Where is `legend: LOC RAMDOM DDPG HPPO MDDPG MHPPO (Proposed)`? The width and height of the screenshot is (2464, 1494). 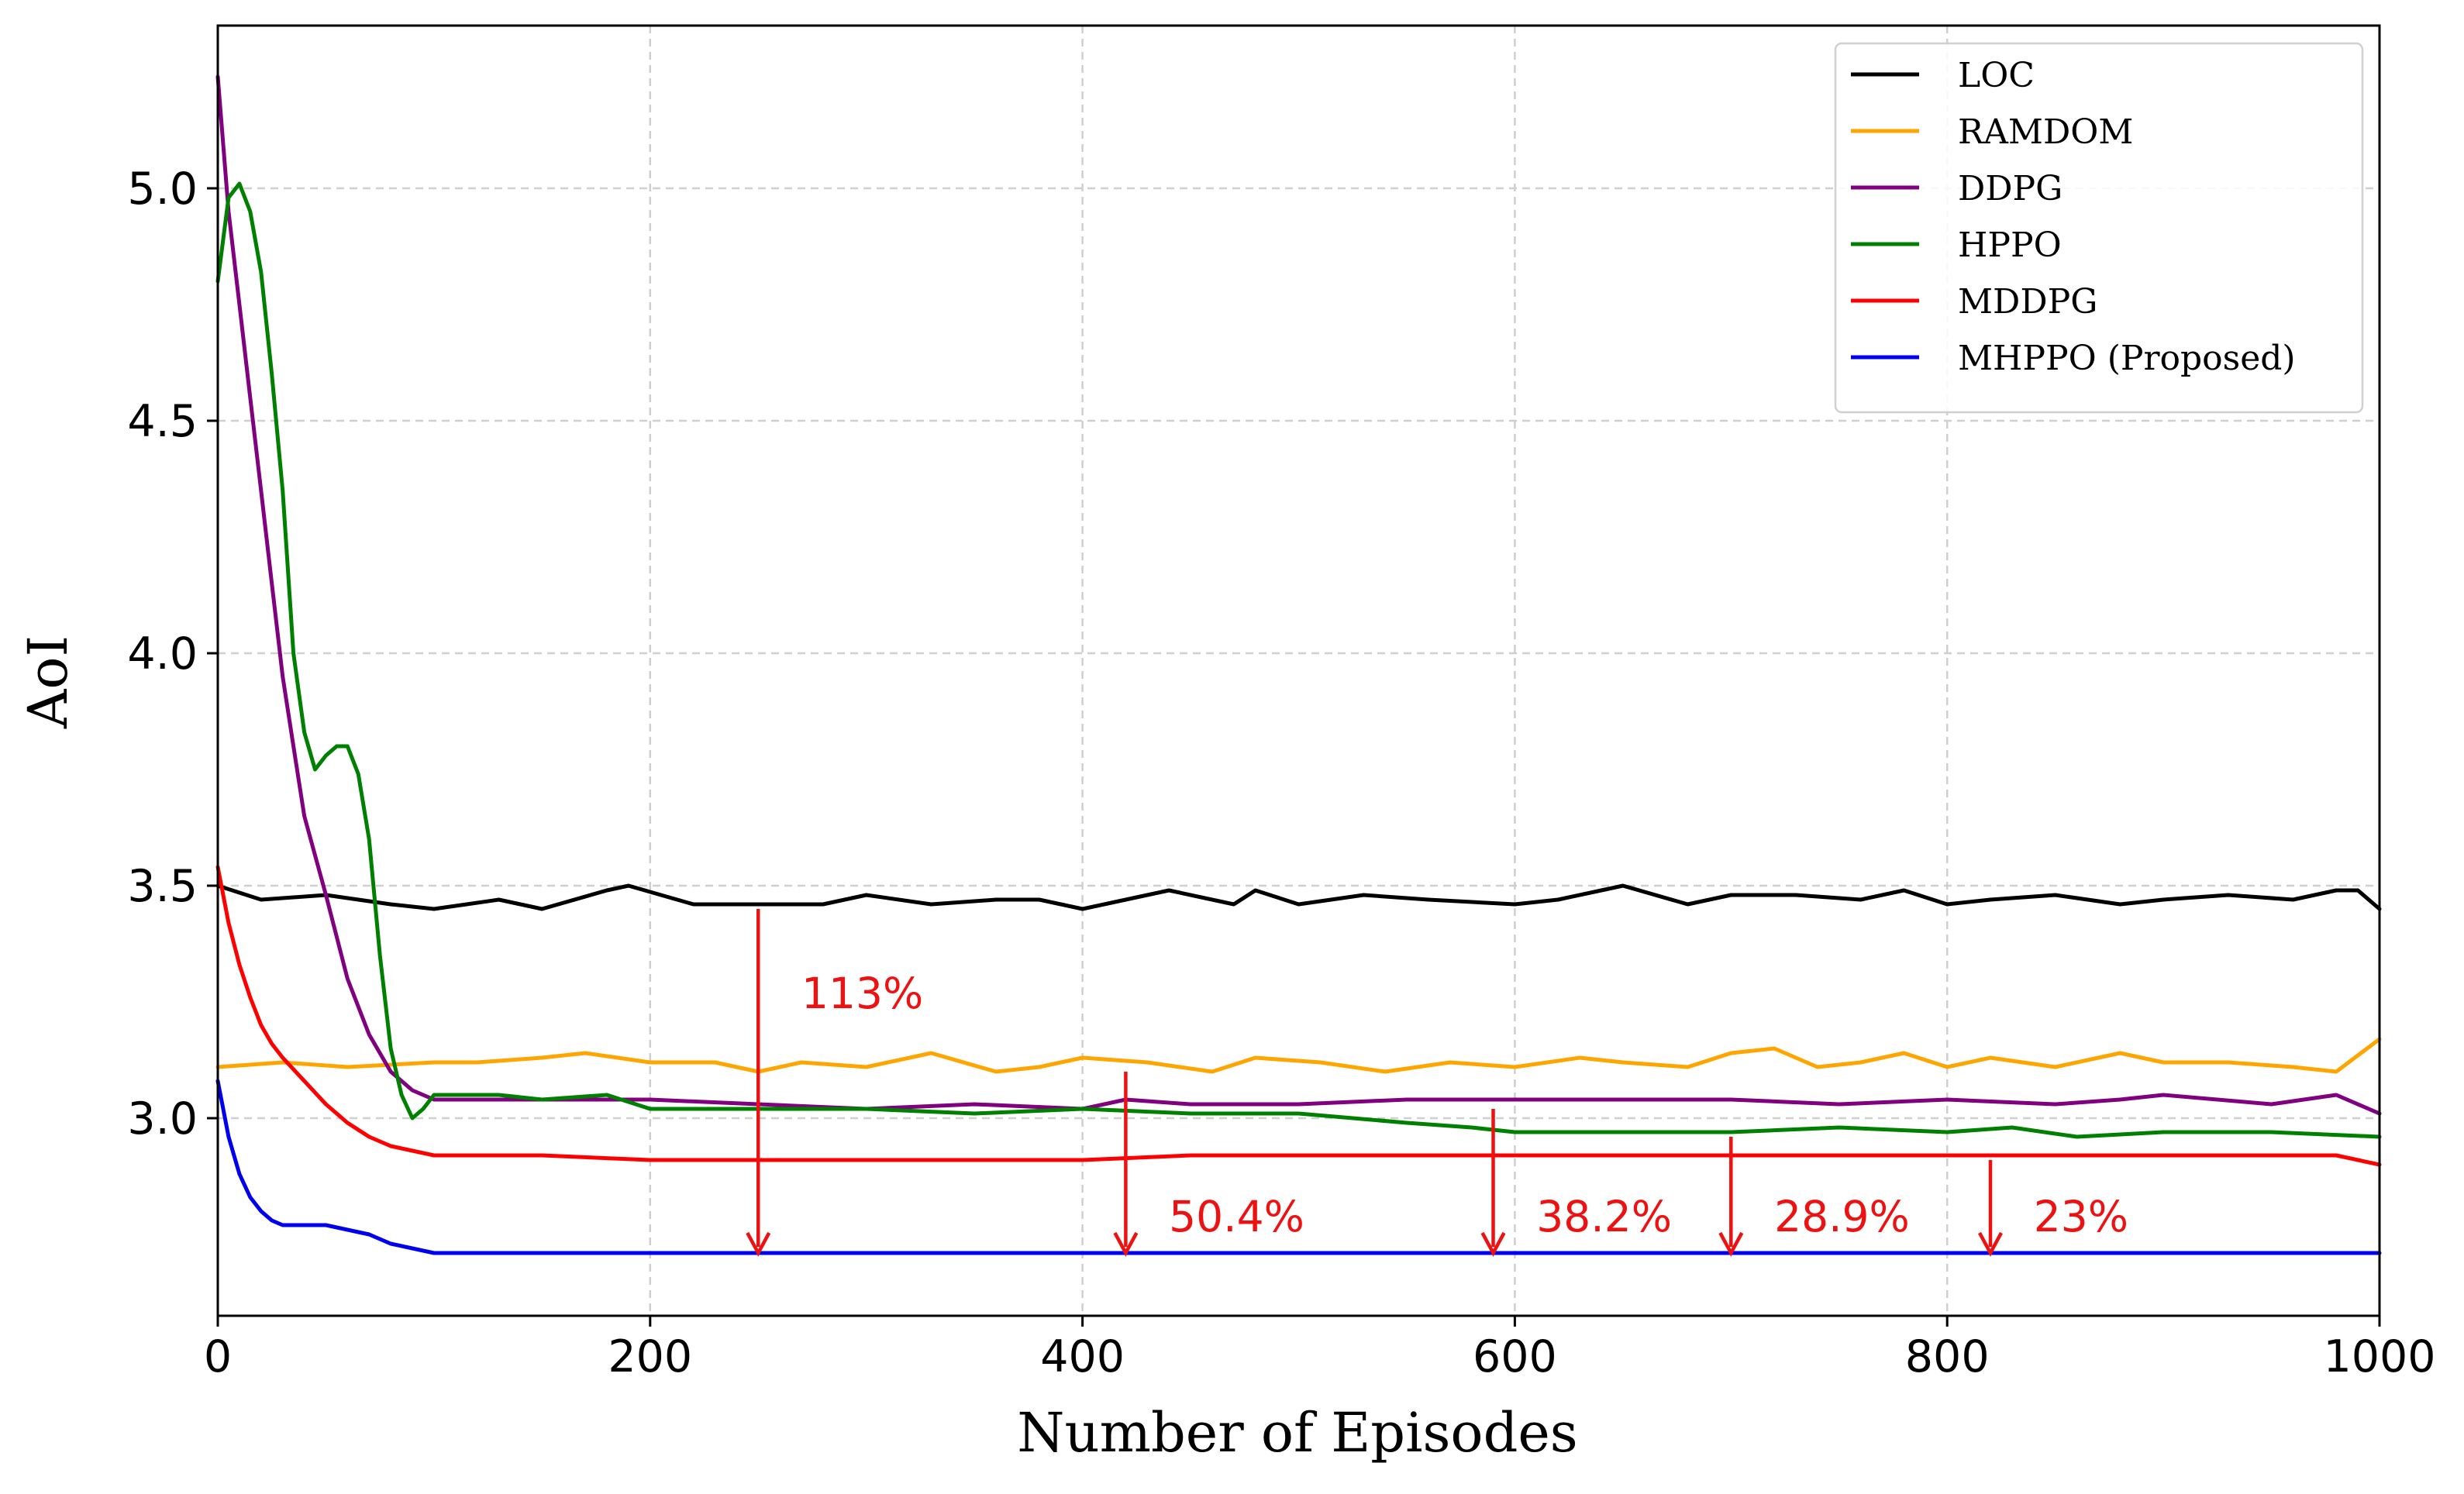
legend: LOC RAMDOM DDPG HPPO MDDPG MHPPO (Proposed) is located at coordinates (2099, 228).